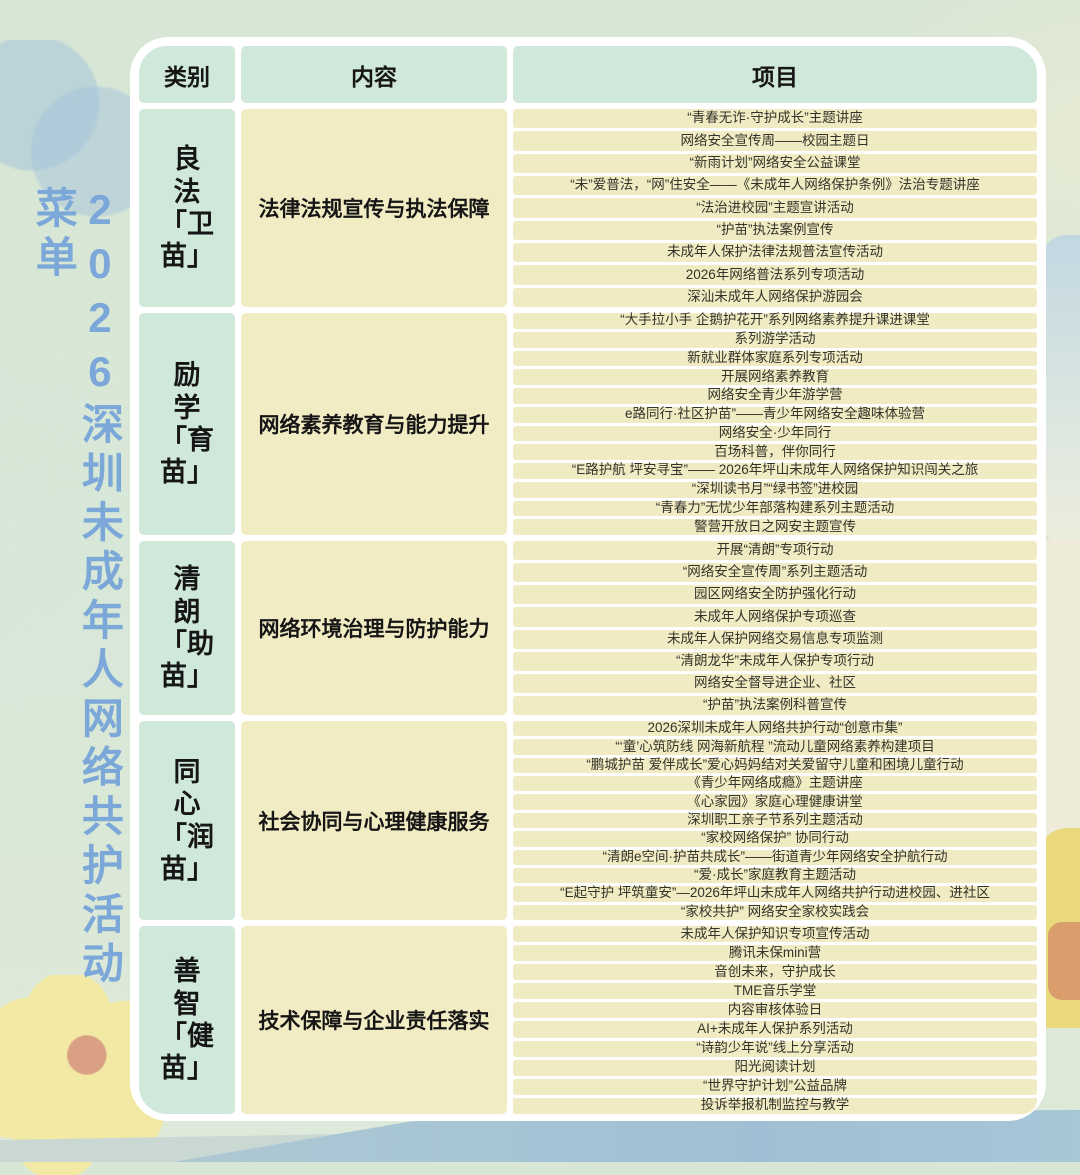 The width and height of the screenshot is (1080, 1175). What do you see at coordinates (374, 820) in the screenshot?
I see `content-cell: 社会协同与心理健康服务` at bounding box center [374, 820].